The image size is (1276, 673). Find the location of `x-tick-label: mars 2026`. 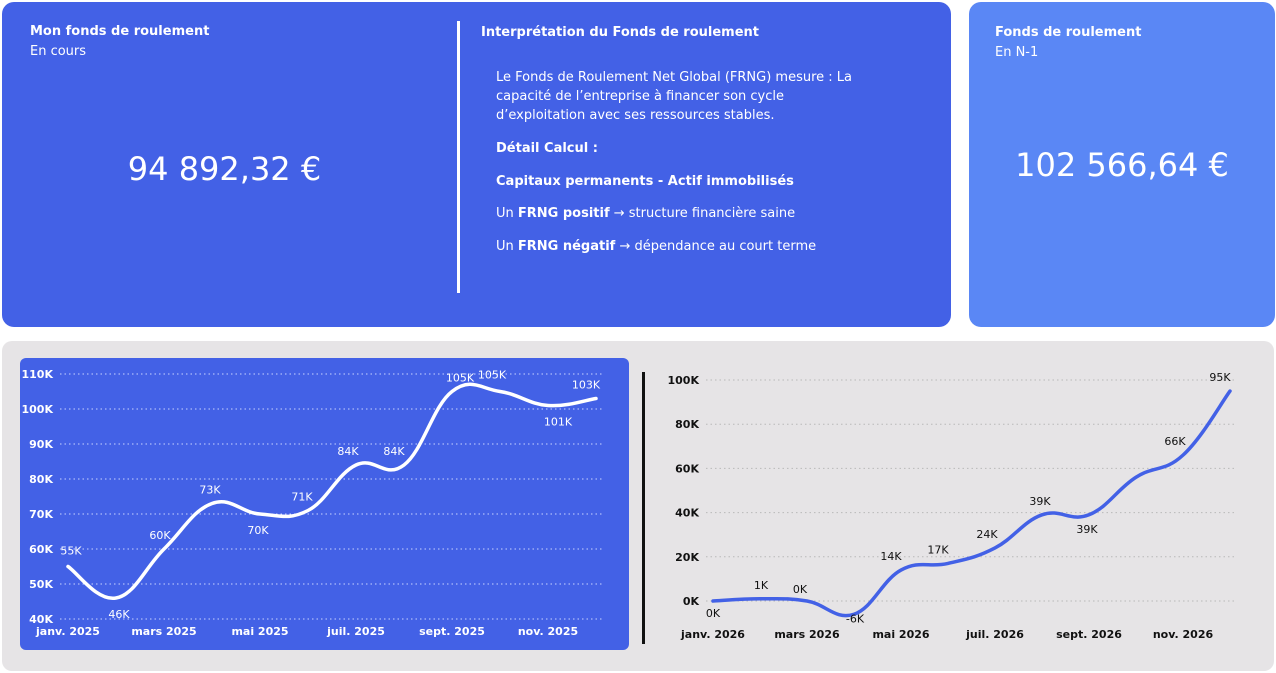

x-tick-label: mars 2026 is located at coordinates (807, 634).